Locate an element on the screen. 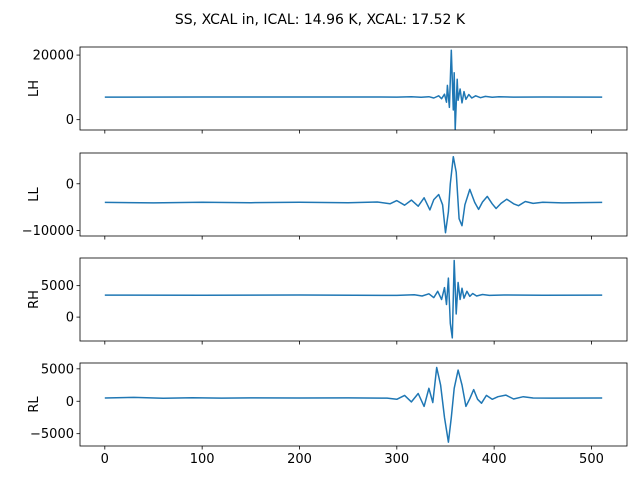 The image size is (640, 480). y-axis-label: RL is located at coordinates (34, 404).